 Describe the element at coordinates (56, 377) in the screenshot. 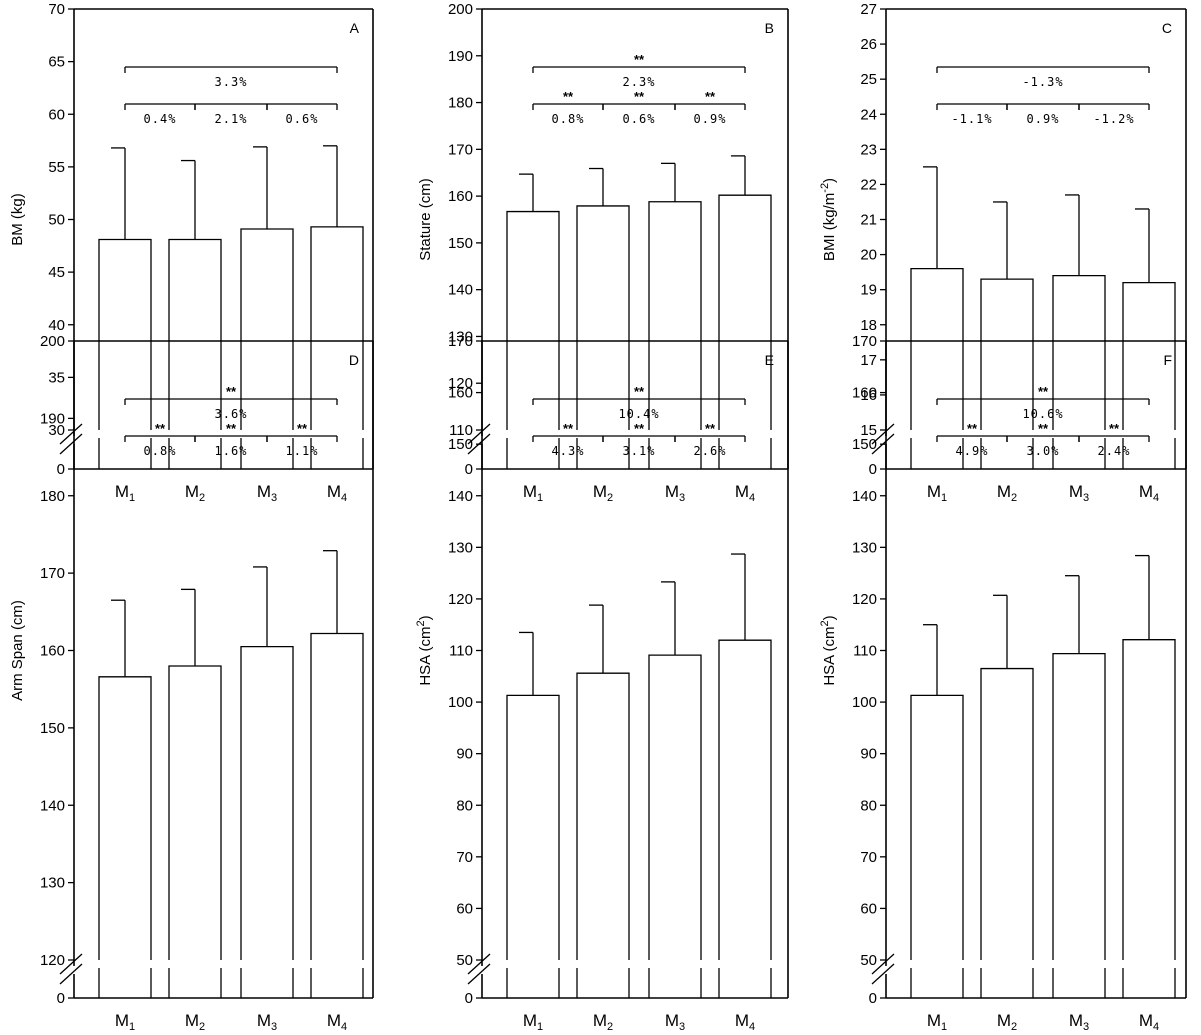

I see `y-tick-label: 35` at that location.